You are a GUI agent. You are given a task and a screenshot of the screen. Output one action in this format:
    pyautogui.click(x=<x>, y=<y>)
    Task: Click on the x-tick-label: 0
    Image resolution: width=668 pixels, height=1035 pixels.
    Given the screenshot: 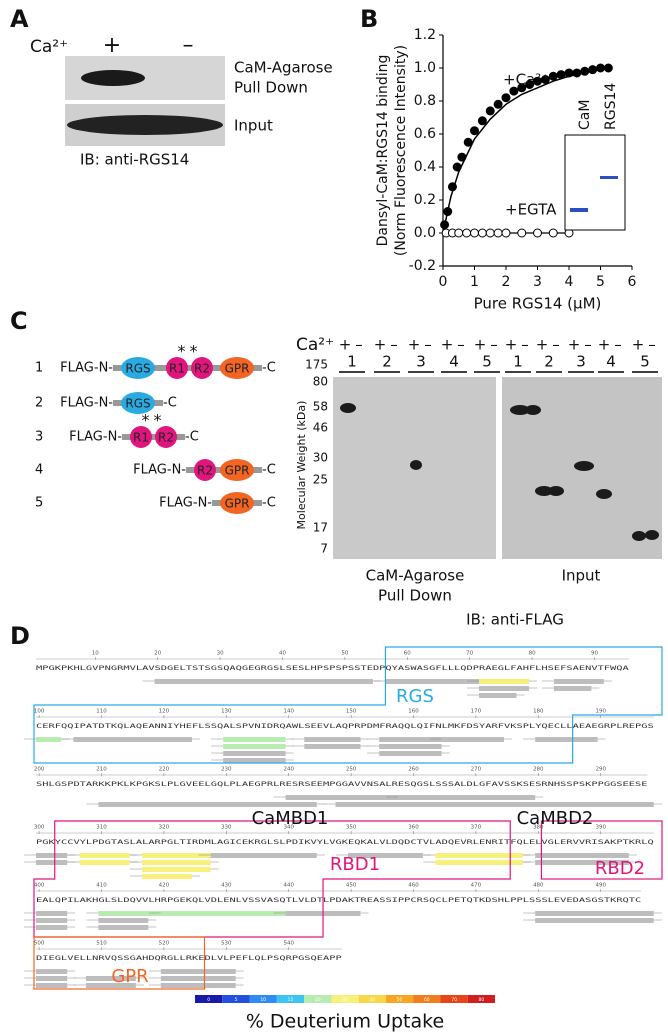 What is the action you would take?
    pyautogui.click(x=443, y=282)
    